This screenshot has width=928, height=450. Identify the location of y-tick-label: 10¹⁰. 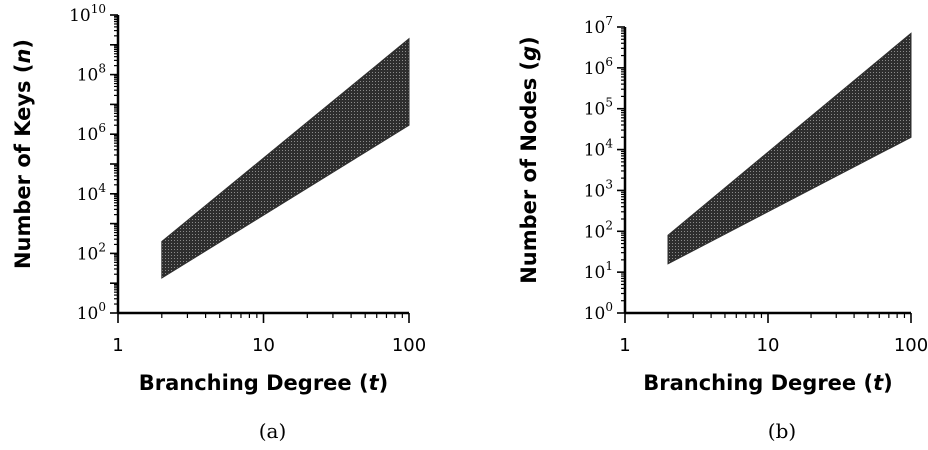
(87, 14).